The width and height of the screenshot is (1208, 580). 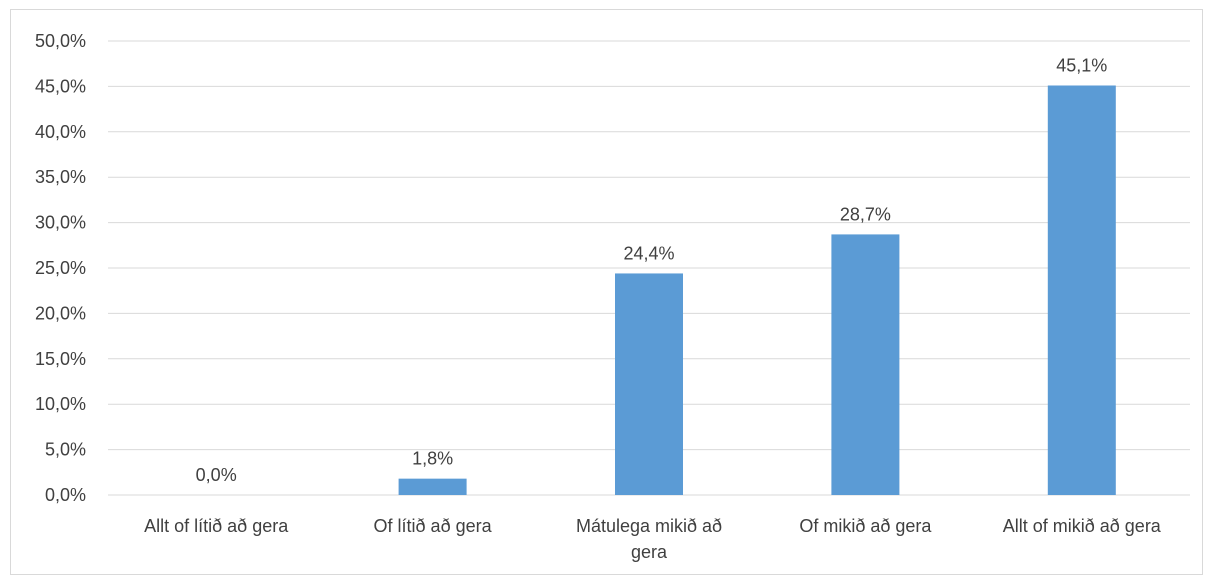 What do you see at coordinates (60, 41) in the screenshot?
I see `y-tick-label: 50,0%` at bounding box center [60, 41].